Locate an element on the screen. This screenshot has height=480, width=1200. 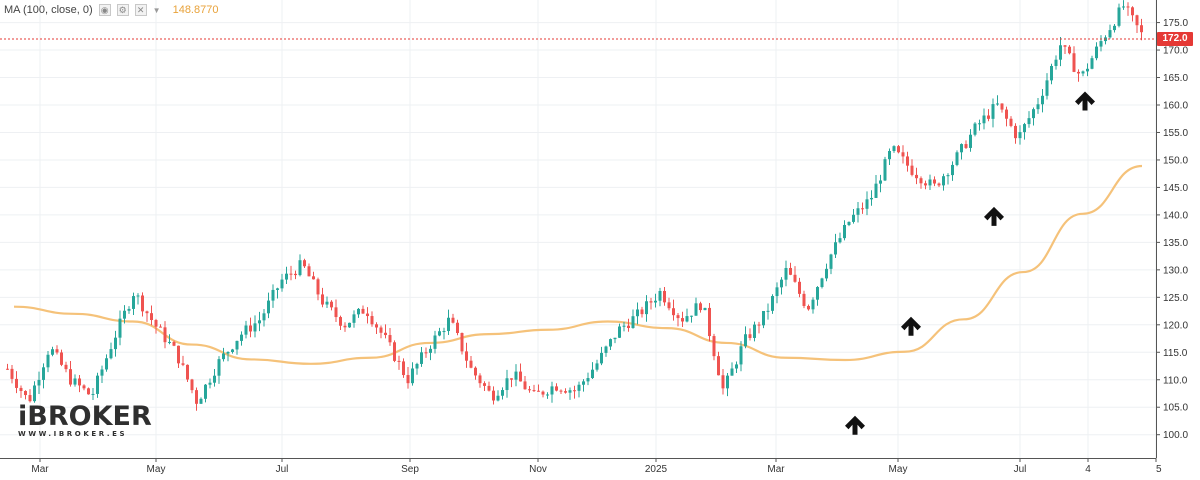
x-tick-label: Sep is located at coordinates (410, 469).